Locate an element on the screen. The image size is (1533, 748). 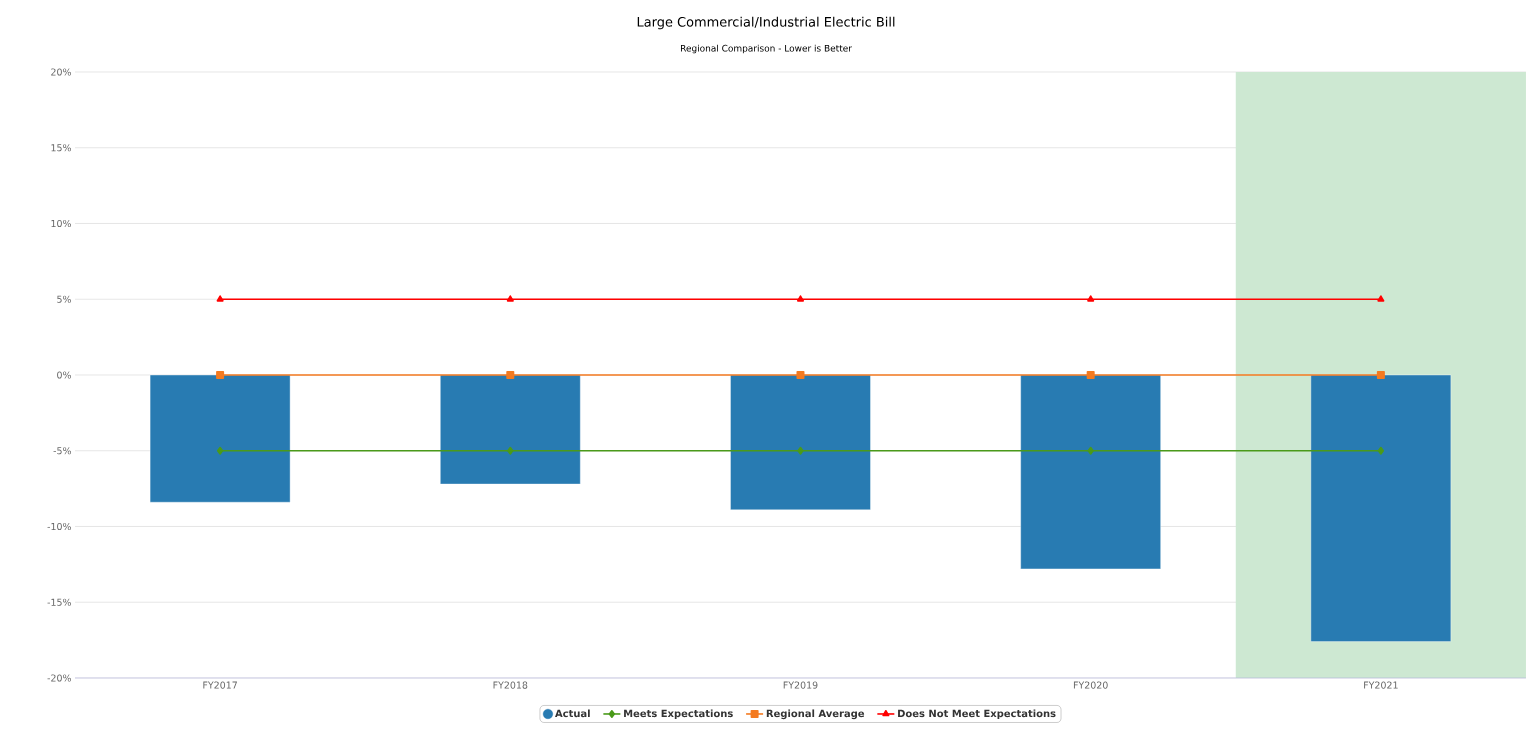
x-tick-label: FY2020 is located at coordinates (1090, 685).